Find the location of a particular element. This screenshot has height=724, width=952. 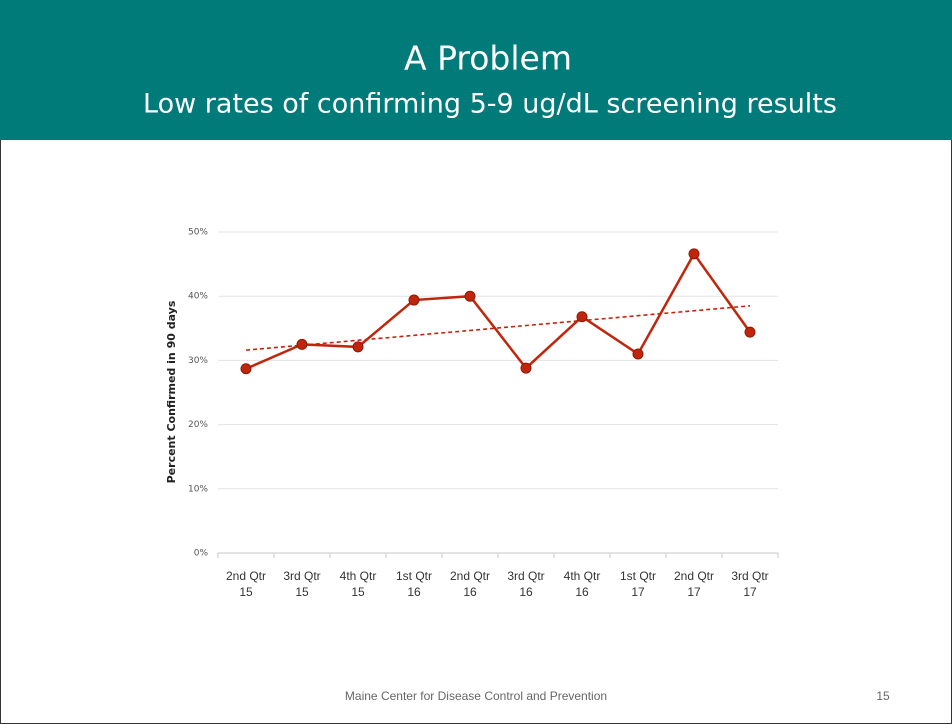

y-tick-label: 10% is located at coordinates (198, 489).